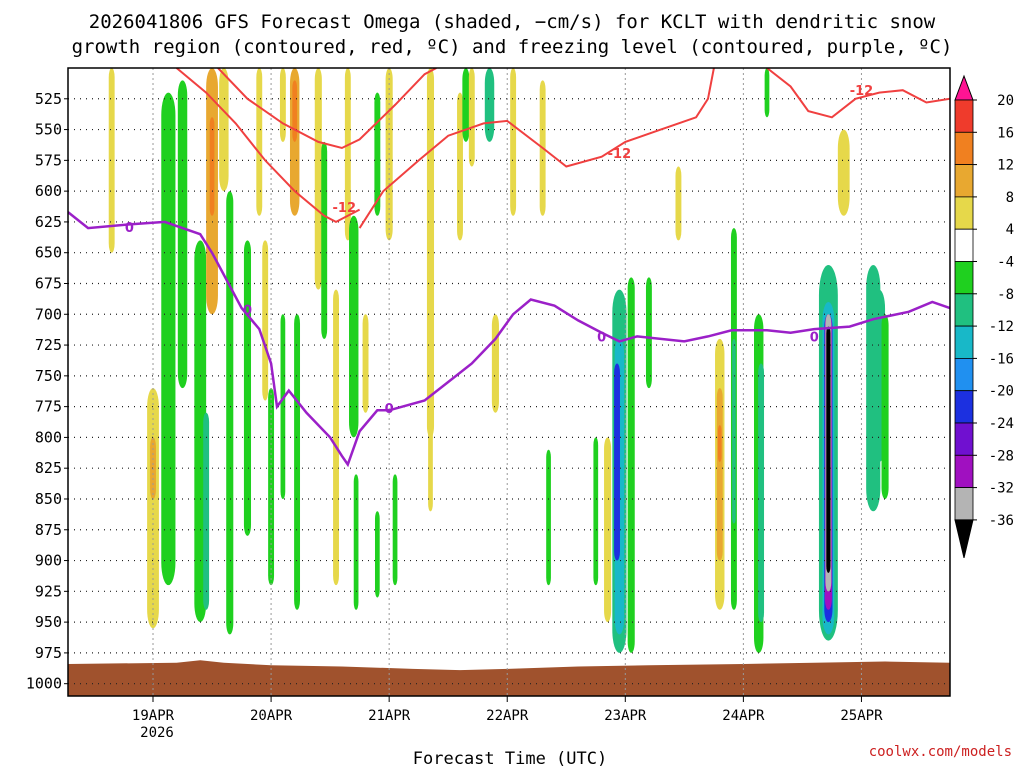 Image resolution: width=1024 pixels, height=768 pixels. I want to click on colorbar-bottom-arrow, so click(964, 539).